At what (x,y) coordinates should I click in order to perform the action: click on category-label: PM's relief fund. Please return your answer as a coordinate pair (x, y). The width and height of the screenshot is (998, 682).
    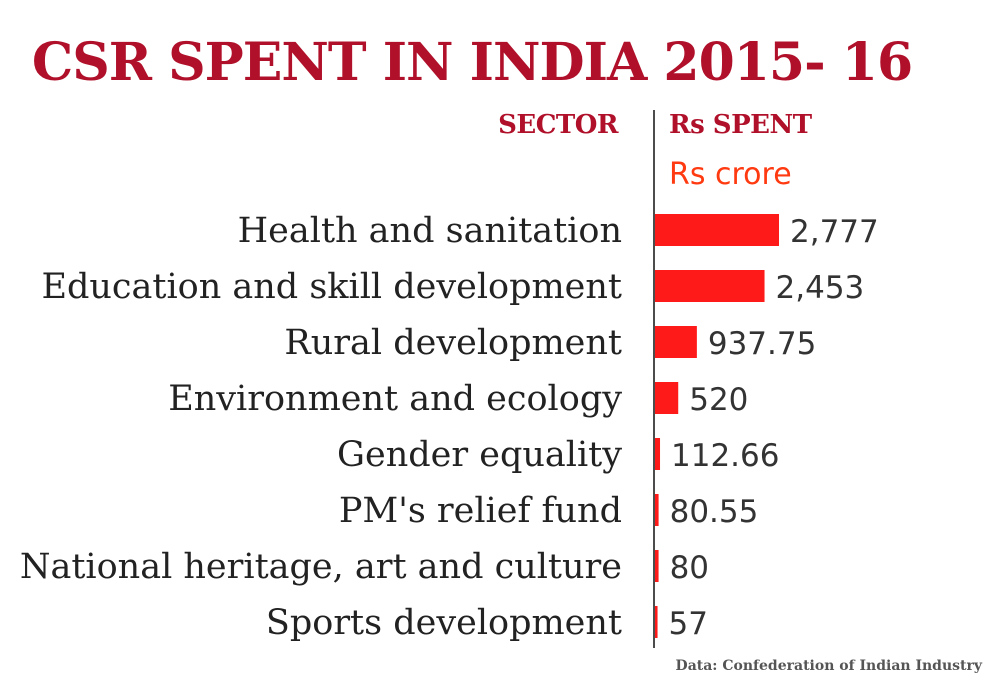
    Looking at the image, I should click on (480, 511).